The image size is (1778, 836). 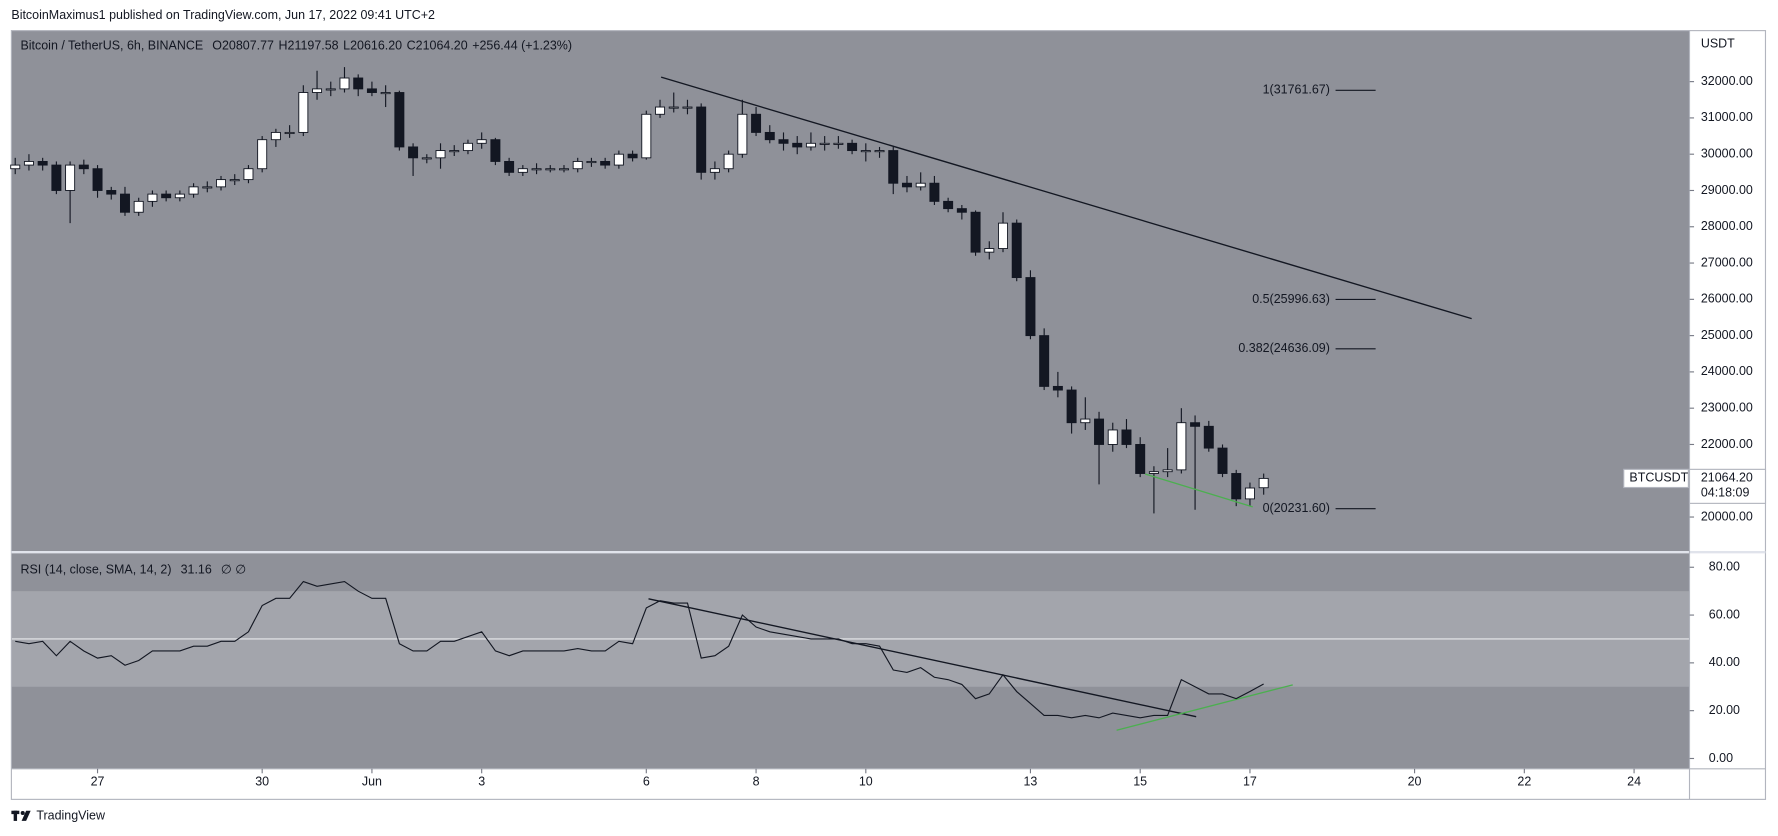 I want to click on y-tick-label: 25000.00, so click(x=1727, y=335).